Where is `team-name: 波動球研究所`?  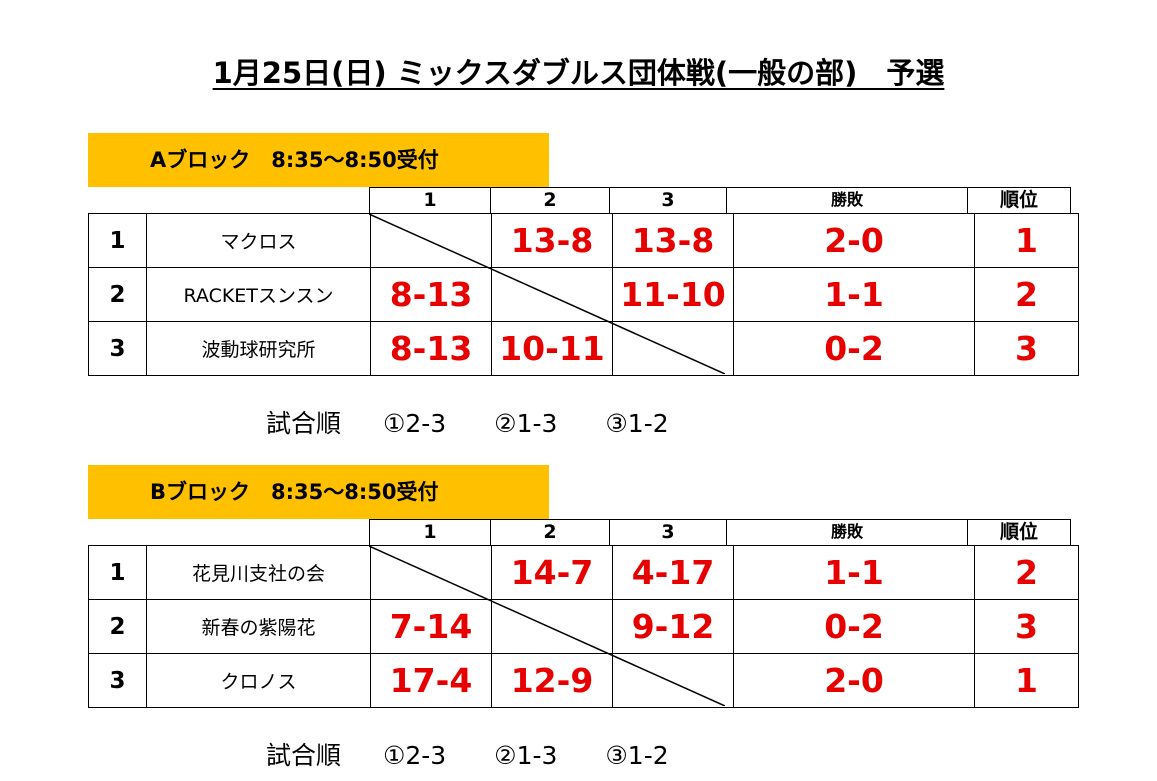
team-name: 波動球研究所 is located at coordinates (258, 348).